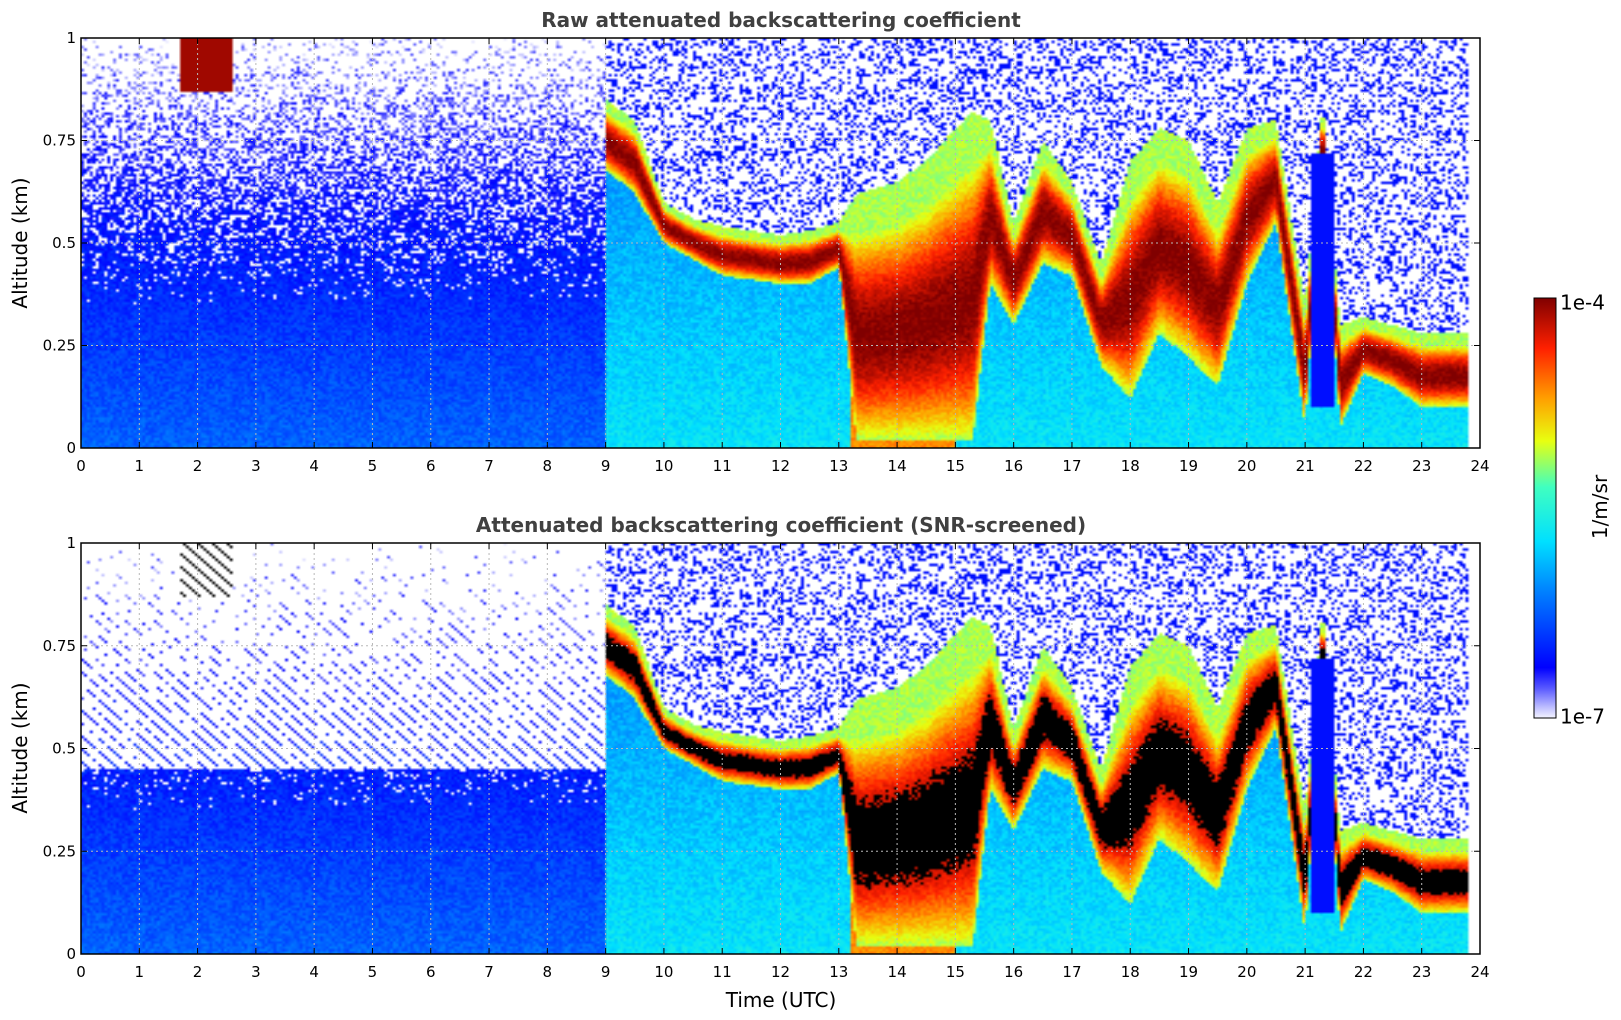 Image resolution: width=1621 pixels, height=1020 pixels. Describe the element at coordinates (373, 466) in the screenshot. I see `panel-raw-x-tick-label: 5` at that location.